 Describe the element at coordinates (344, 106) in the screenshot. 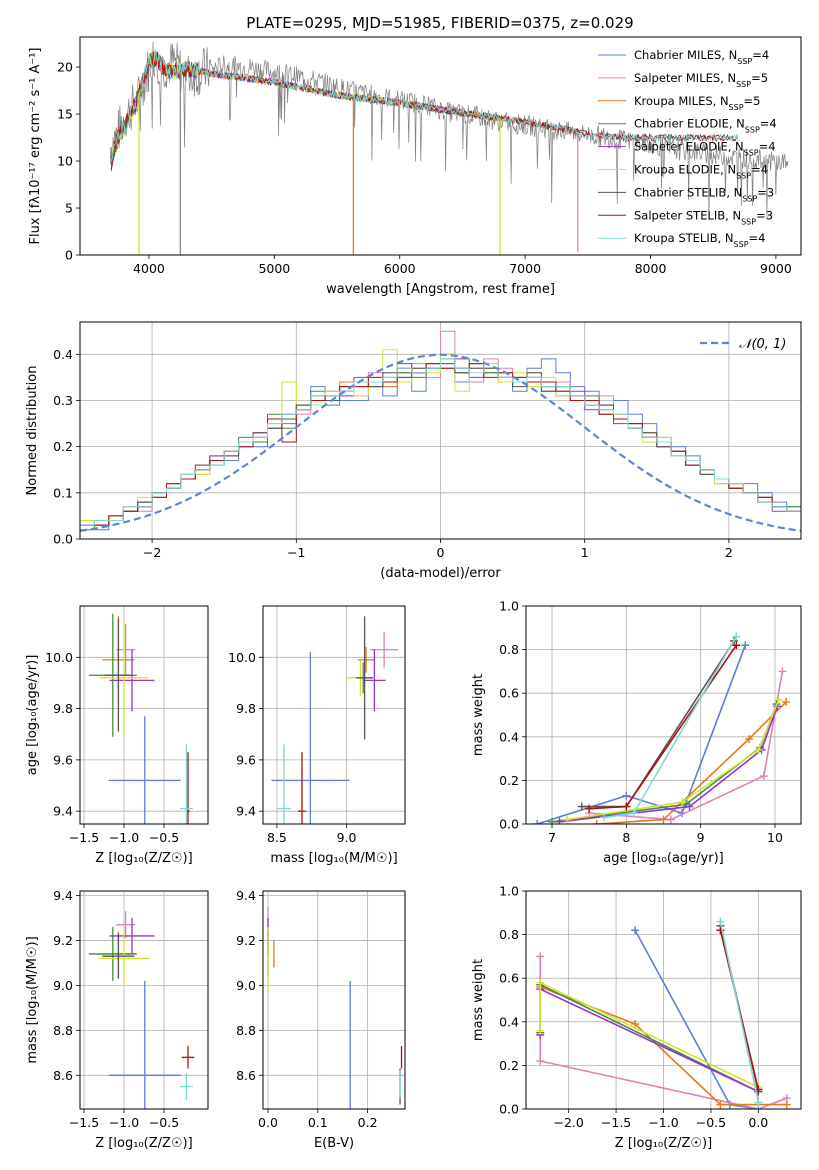

I see `model-spectrum-line` at that location.